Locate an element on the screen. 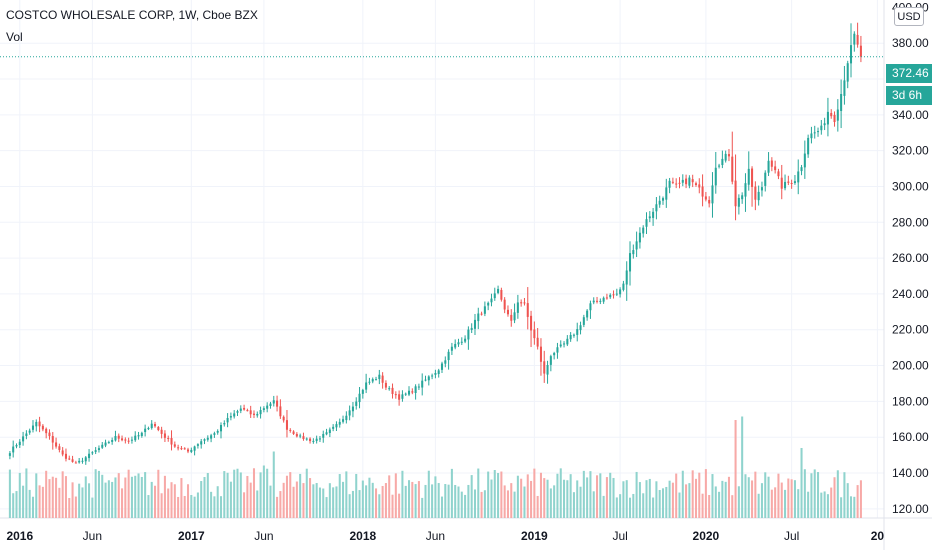 This screenshot has height=550, width=932. price-tick-label: 280.00 is located at coordinates (910, 222).